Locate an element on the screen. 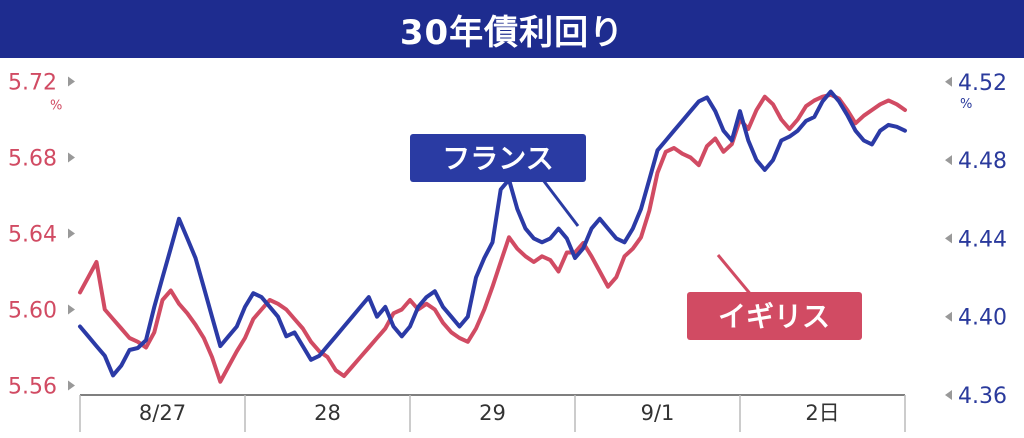  france-callout-box is located at coordinates (498, 158).